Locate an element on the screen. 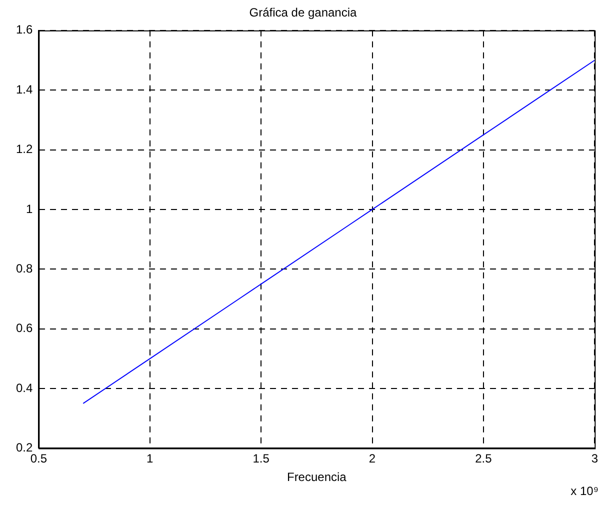 This screenshot has width=602, height=531. y-tick-label: 1.6 is located at coordinates (24, 29).